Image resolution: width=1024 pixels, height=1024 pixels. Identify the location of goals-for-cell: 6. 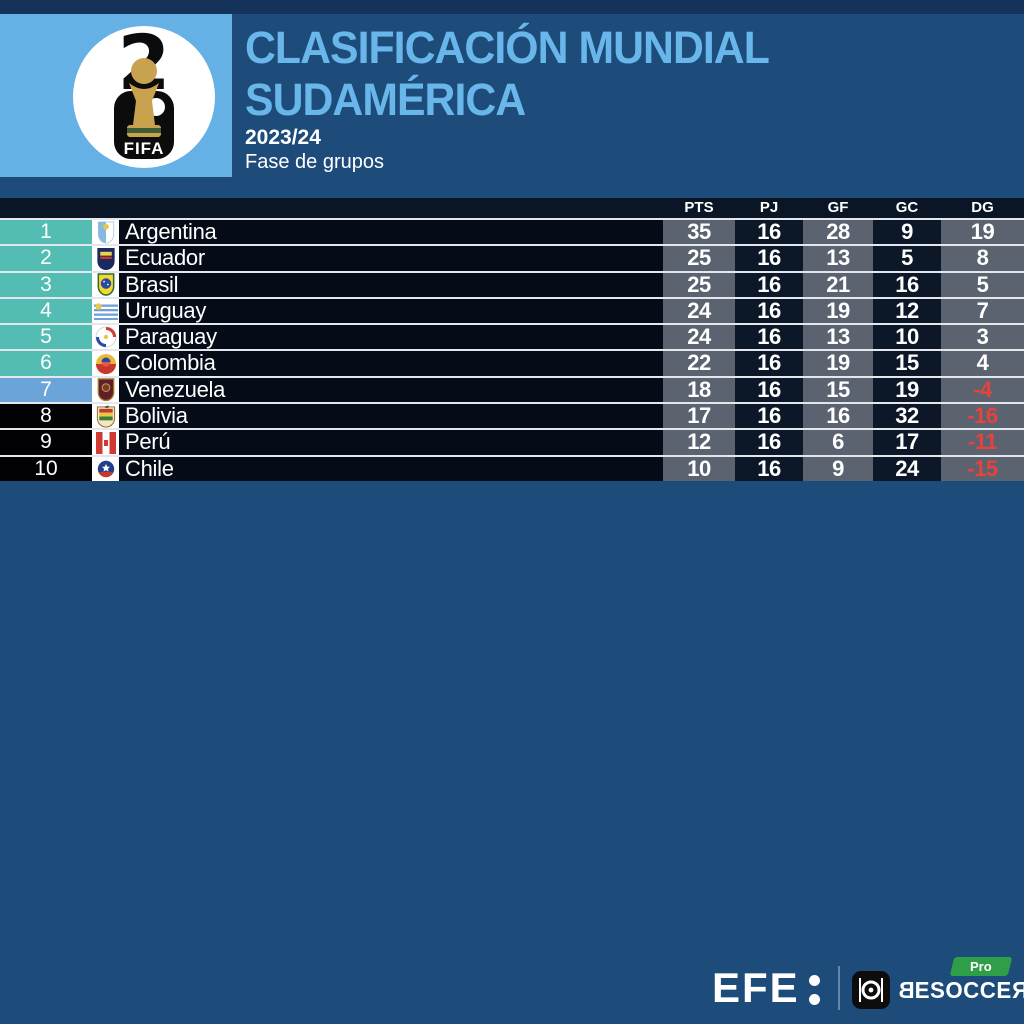
(838, 442).